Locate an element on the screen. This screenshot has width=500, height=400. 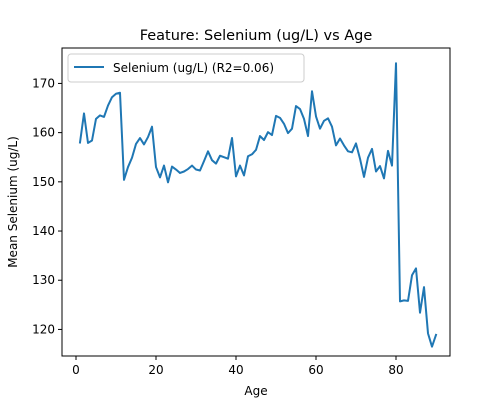
legend: Selenium (ug/L) (R2=0.06) is located at coordinates (186, 68).